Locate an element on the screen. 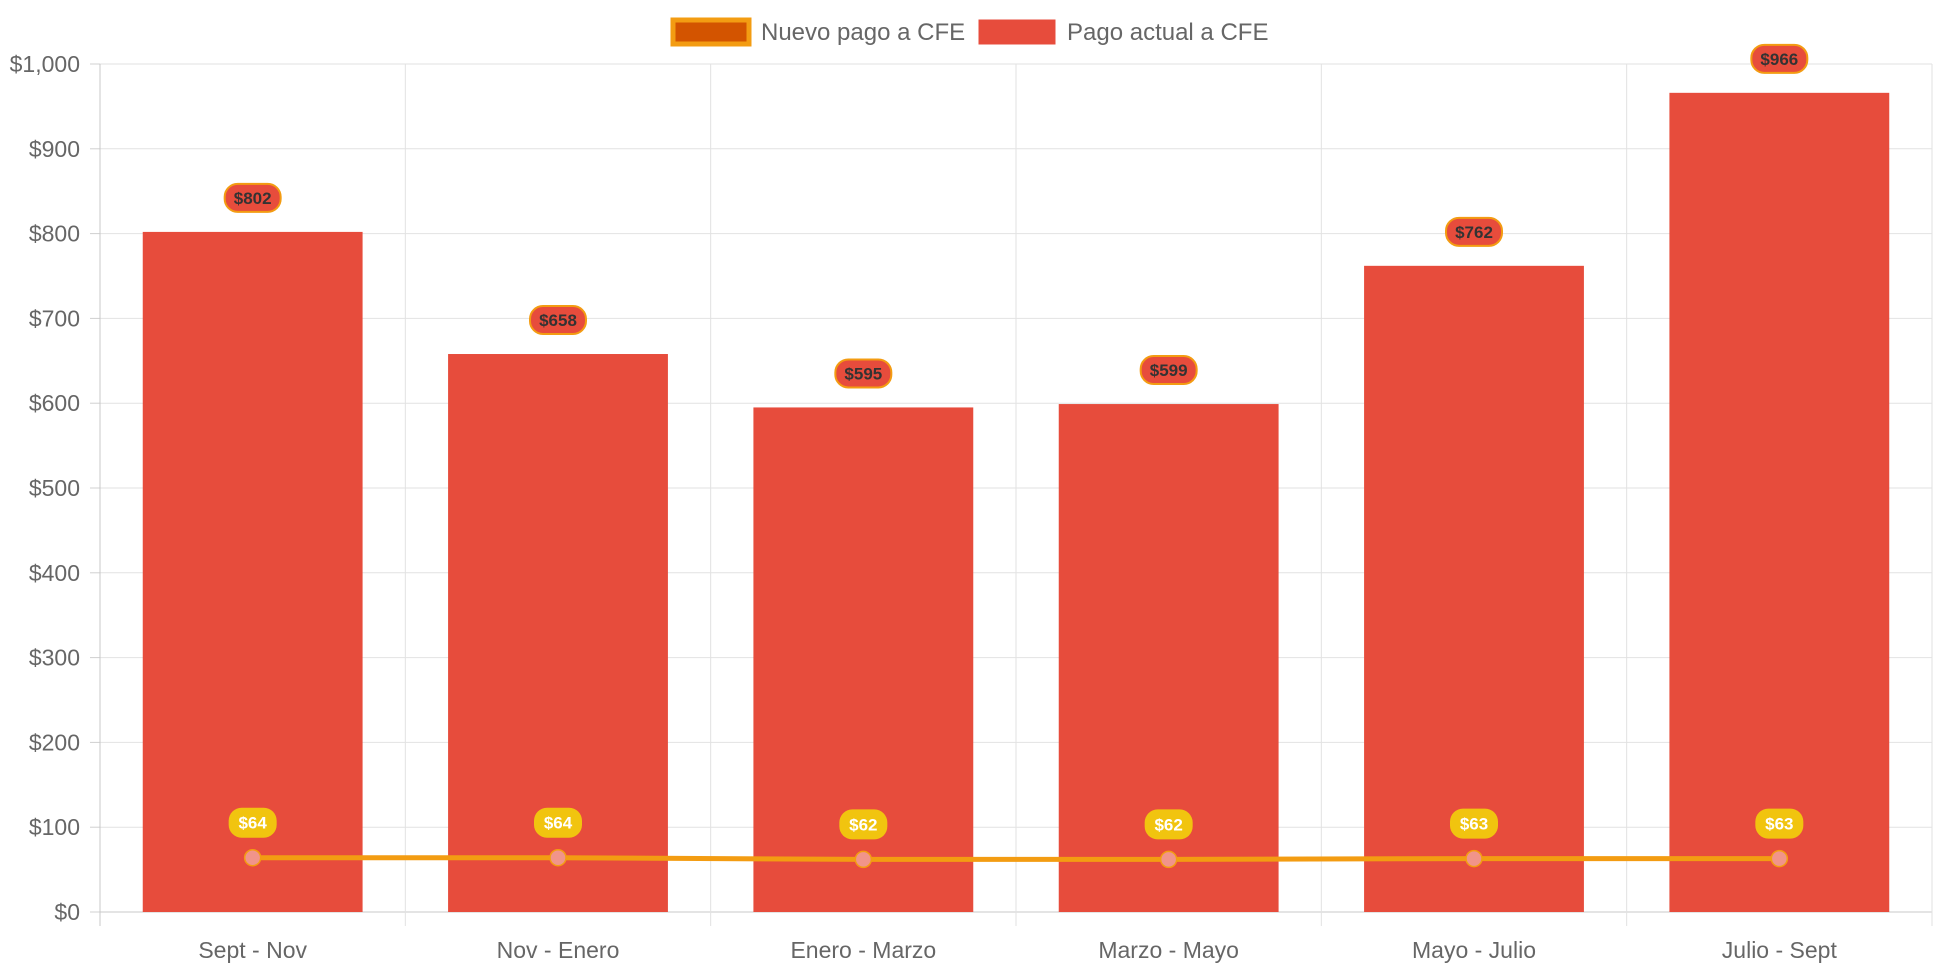 Image resolution: width=1942 pixels, height=970 pixels. line-series is located at coordinates (1016, 858).